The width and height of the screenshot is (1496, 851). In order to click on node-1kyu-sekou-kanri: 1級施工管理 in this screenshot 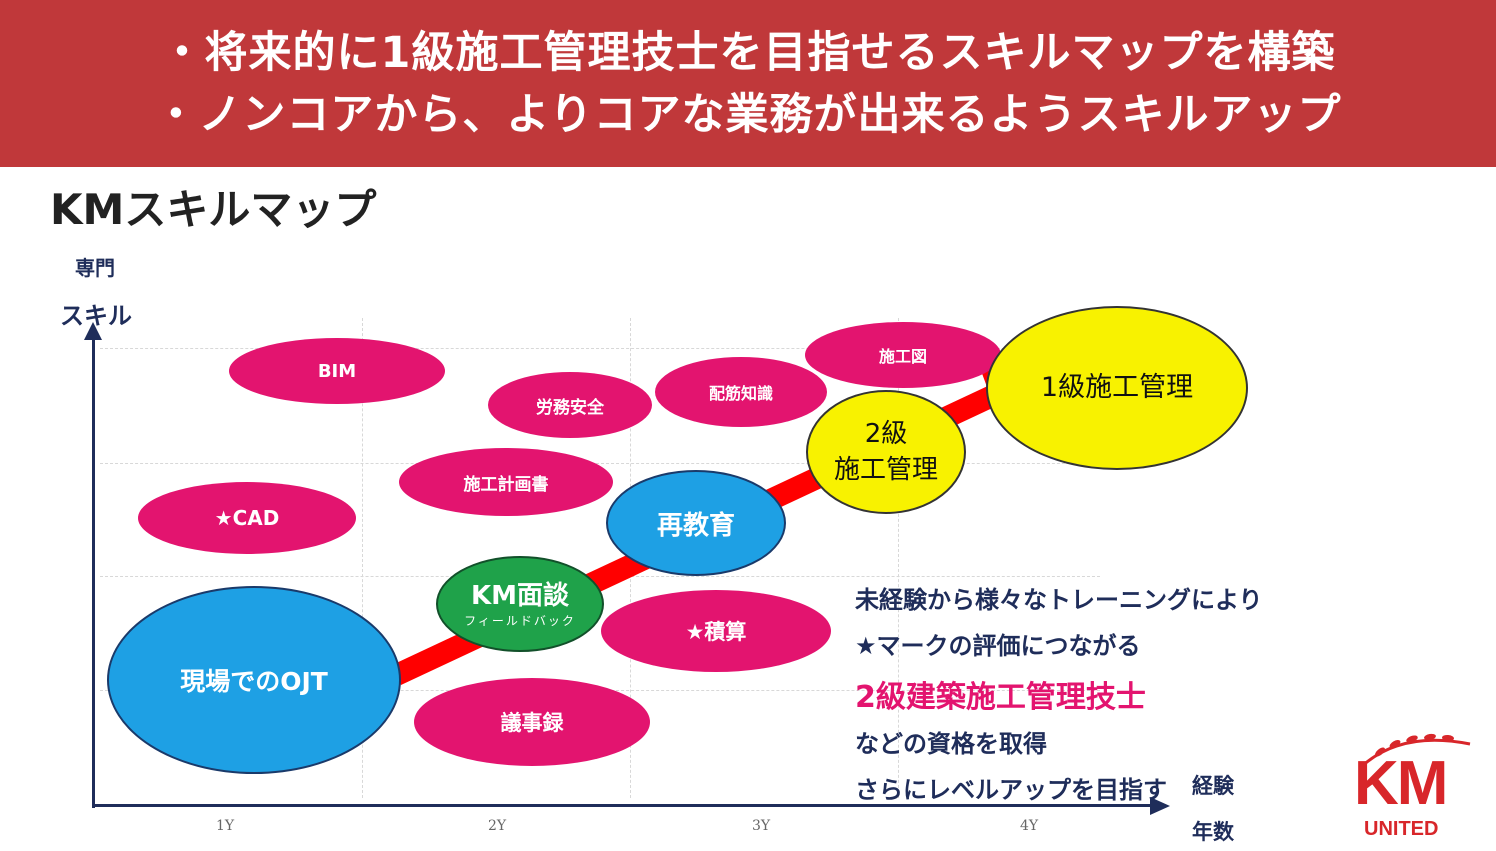, I will do `click(1117, 388)`.